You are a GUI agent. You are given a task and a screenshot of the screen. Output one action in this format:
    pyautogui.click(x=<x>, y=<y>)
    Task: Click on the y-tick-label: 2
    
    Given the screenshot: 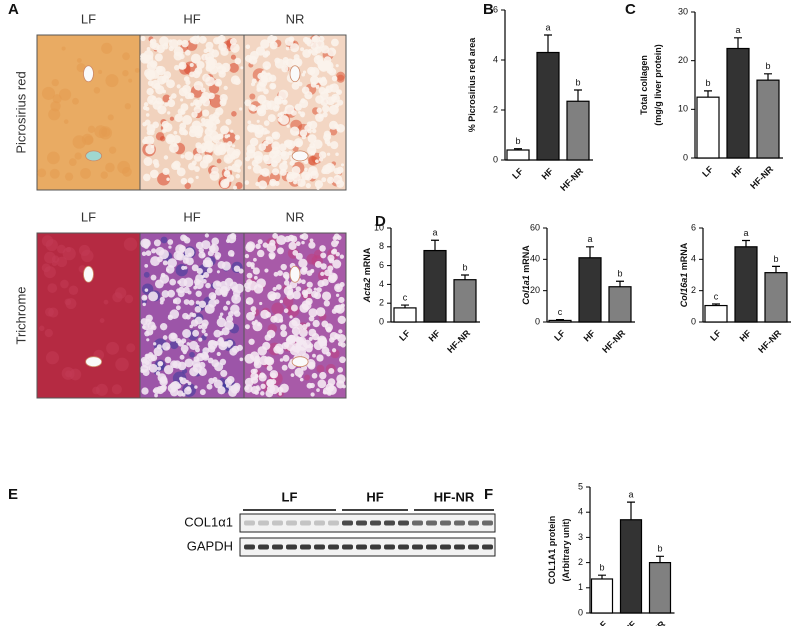 What is the action you would take?
    pyautogui.click(x=693, y=290)
    